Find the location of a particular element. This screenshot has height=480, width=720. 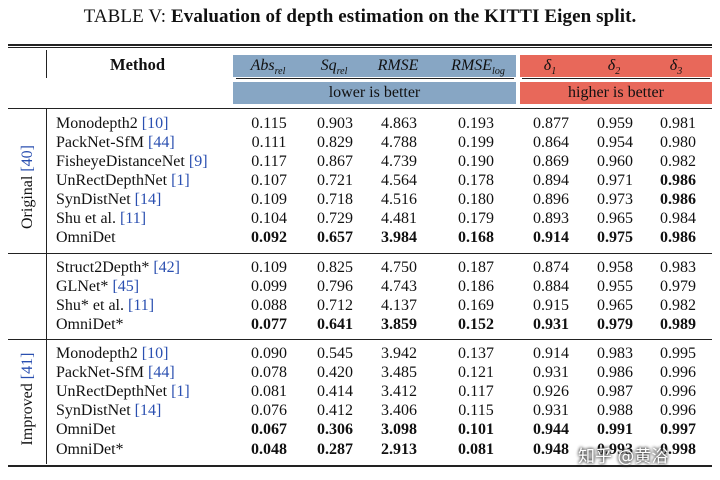

metric-value: 0.721 is located at coordinates (335, 180).